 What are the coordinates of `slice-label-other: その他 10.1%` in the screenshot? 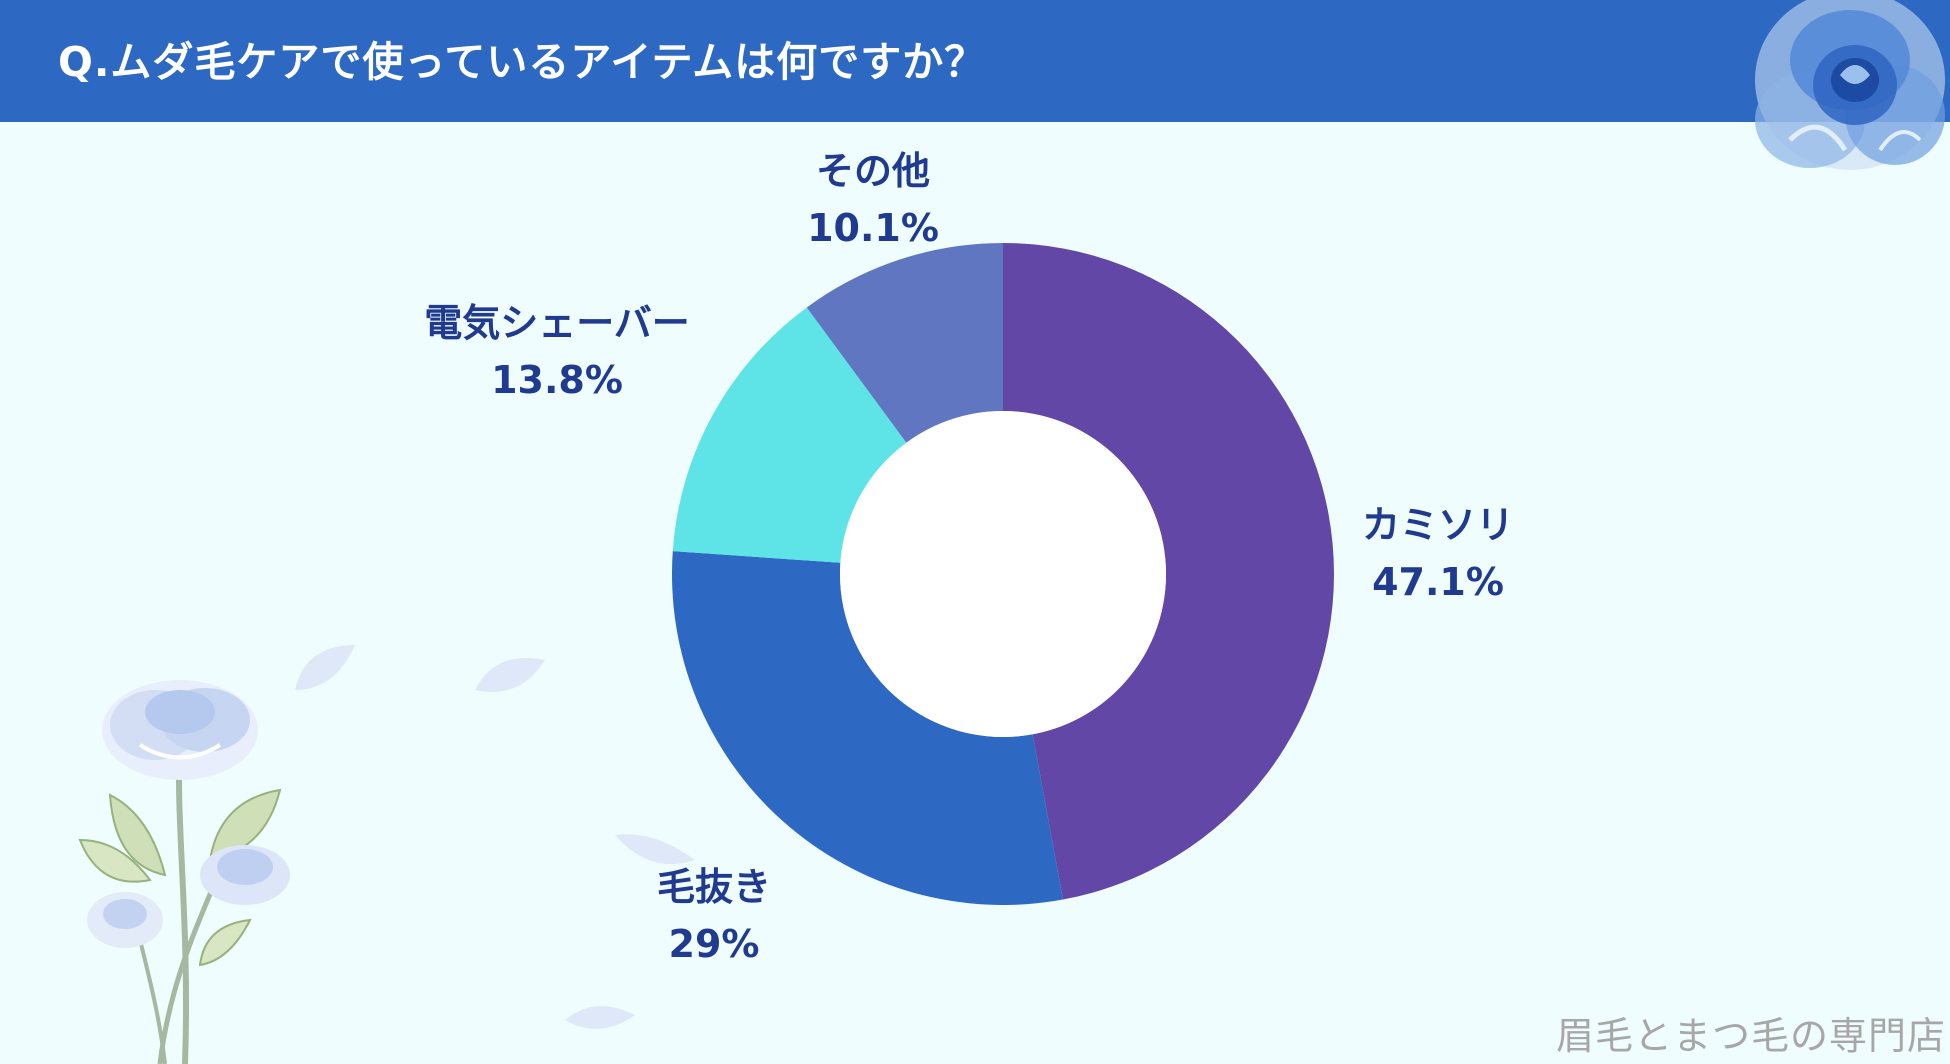 It's located at (873, 200).